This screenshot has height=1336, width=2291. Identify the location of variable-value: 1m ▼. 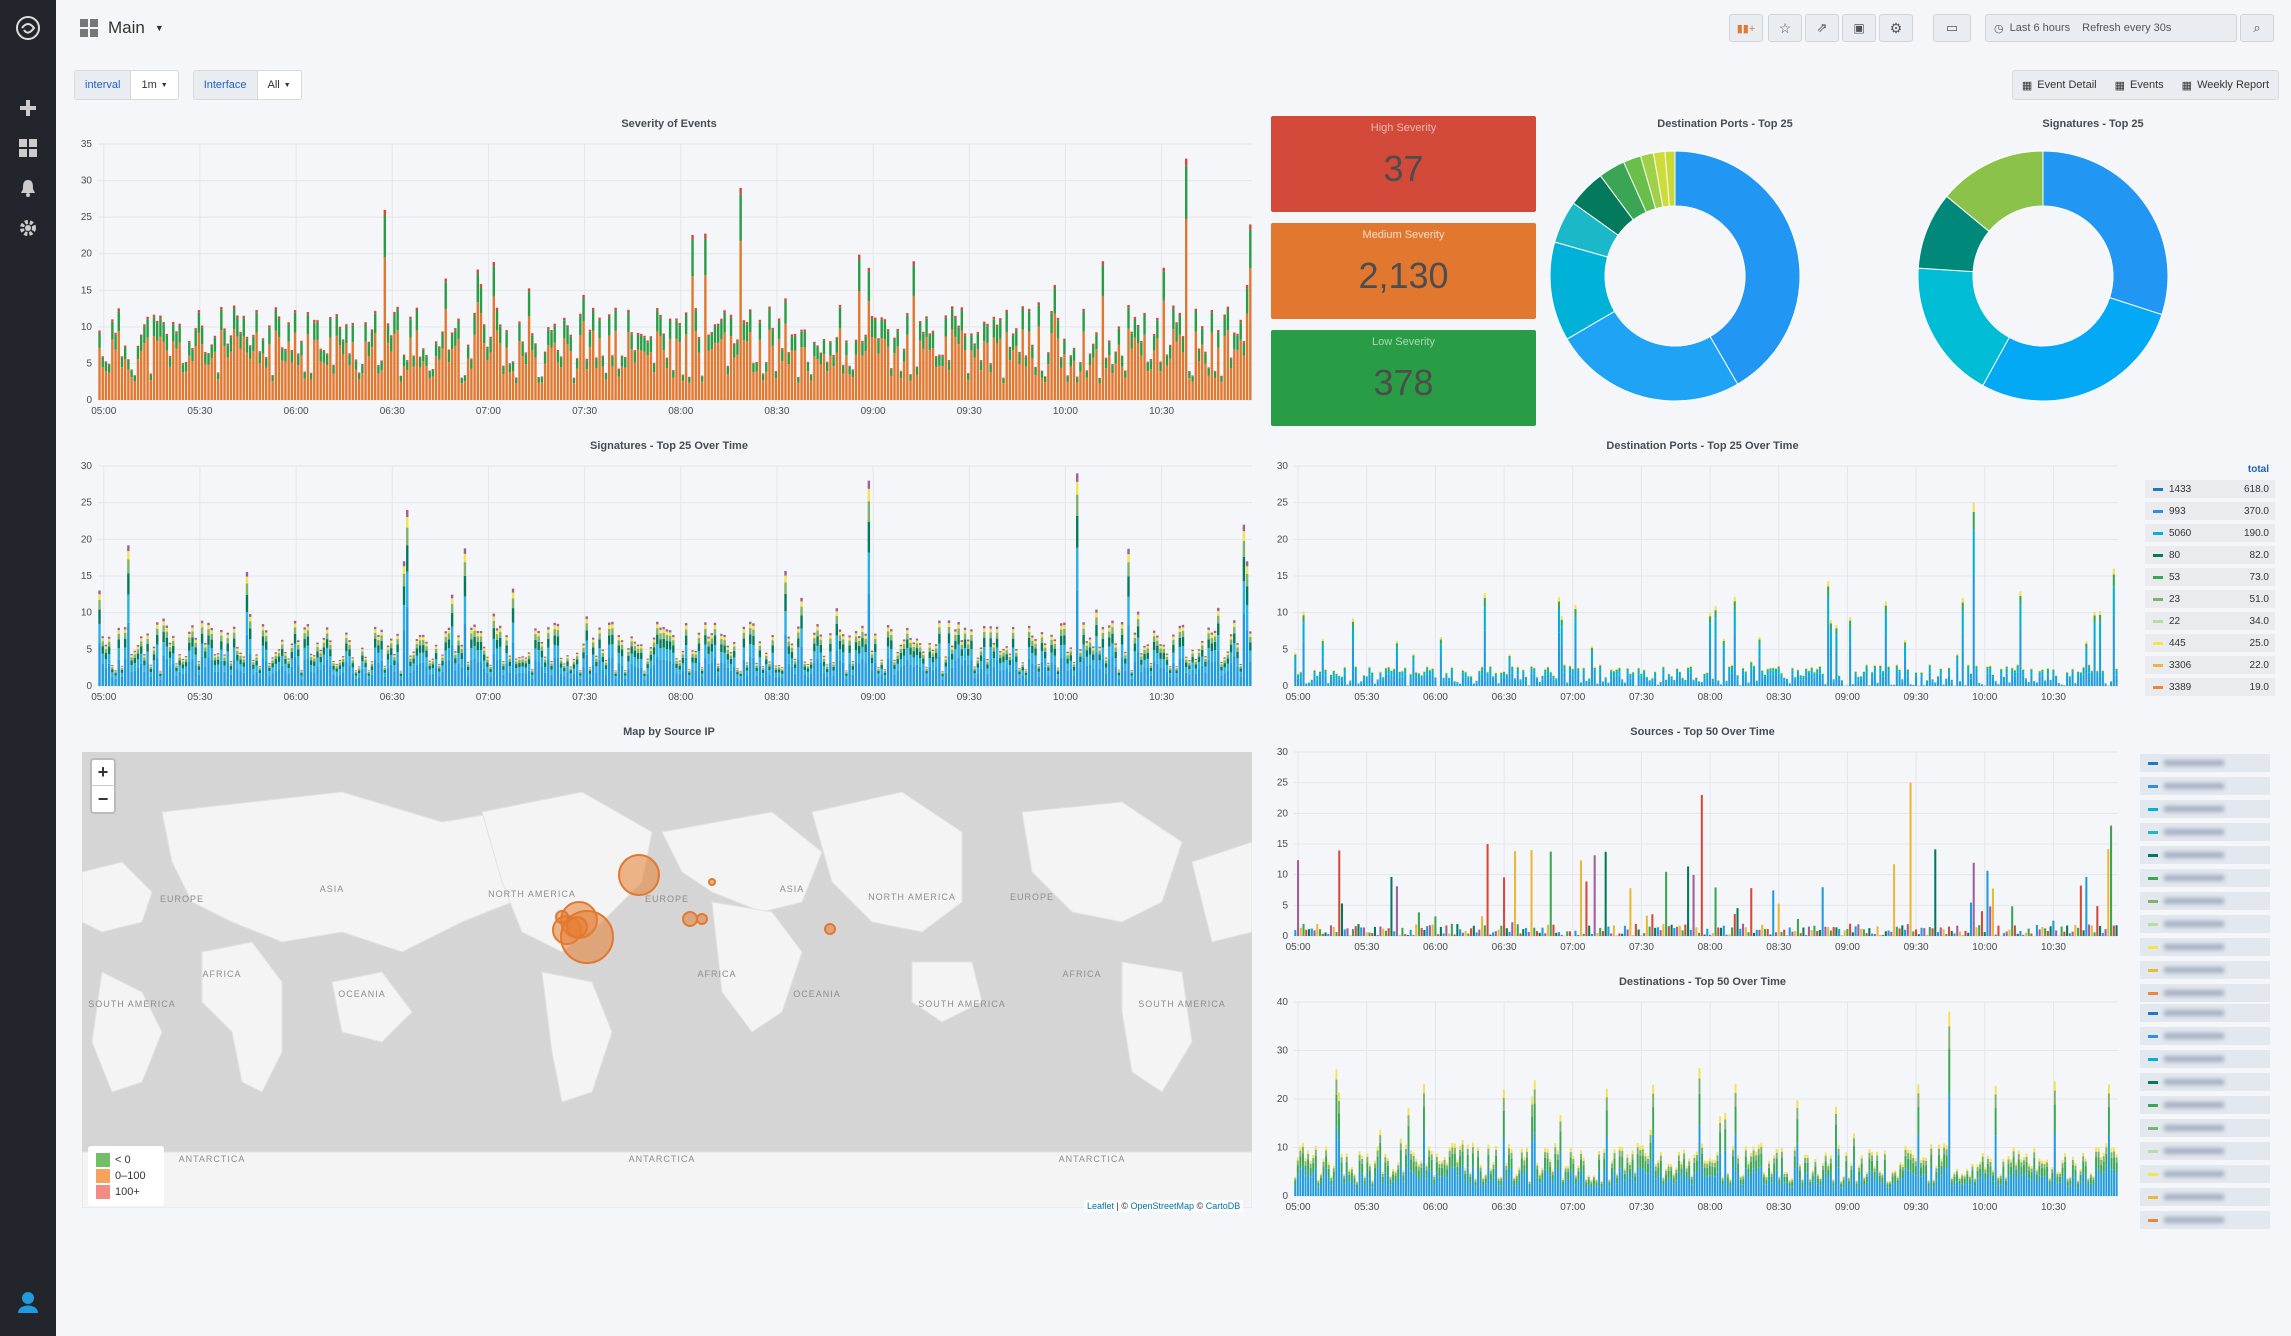
(154, 85).